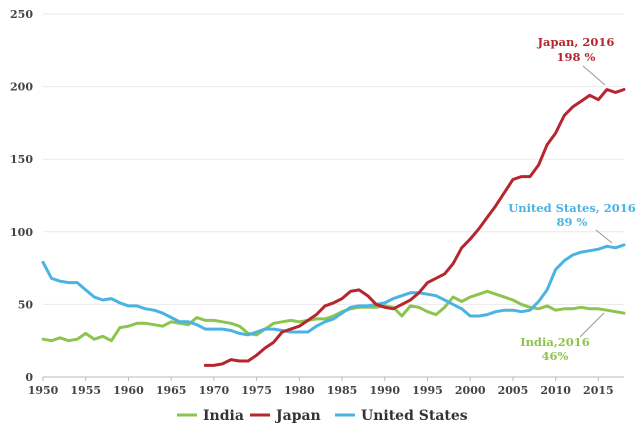 The width and height of the screenshot is (640, 435). Describe the element at coordinates (21, 14) in the screenshot. I see `y-tick-label: 250` at that location.